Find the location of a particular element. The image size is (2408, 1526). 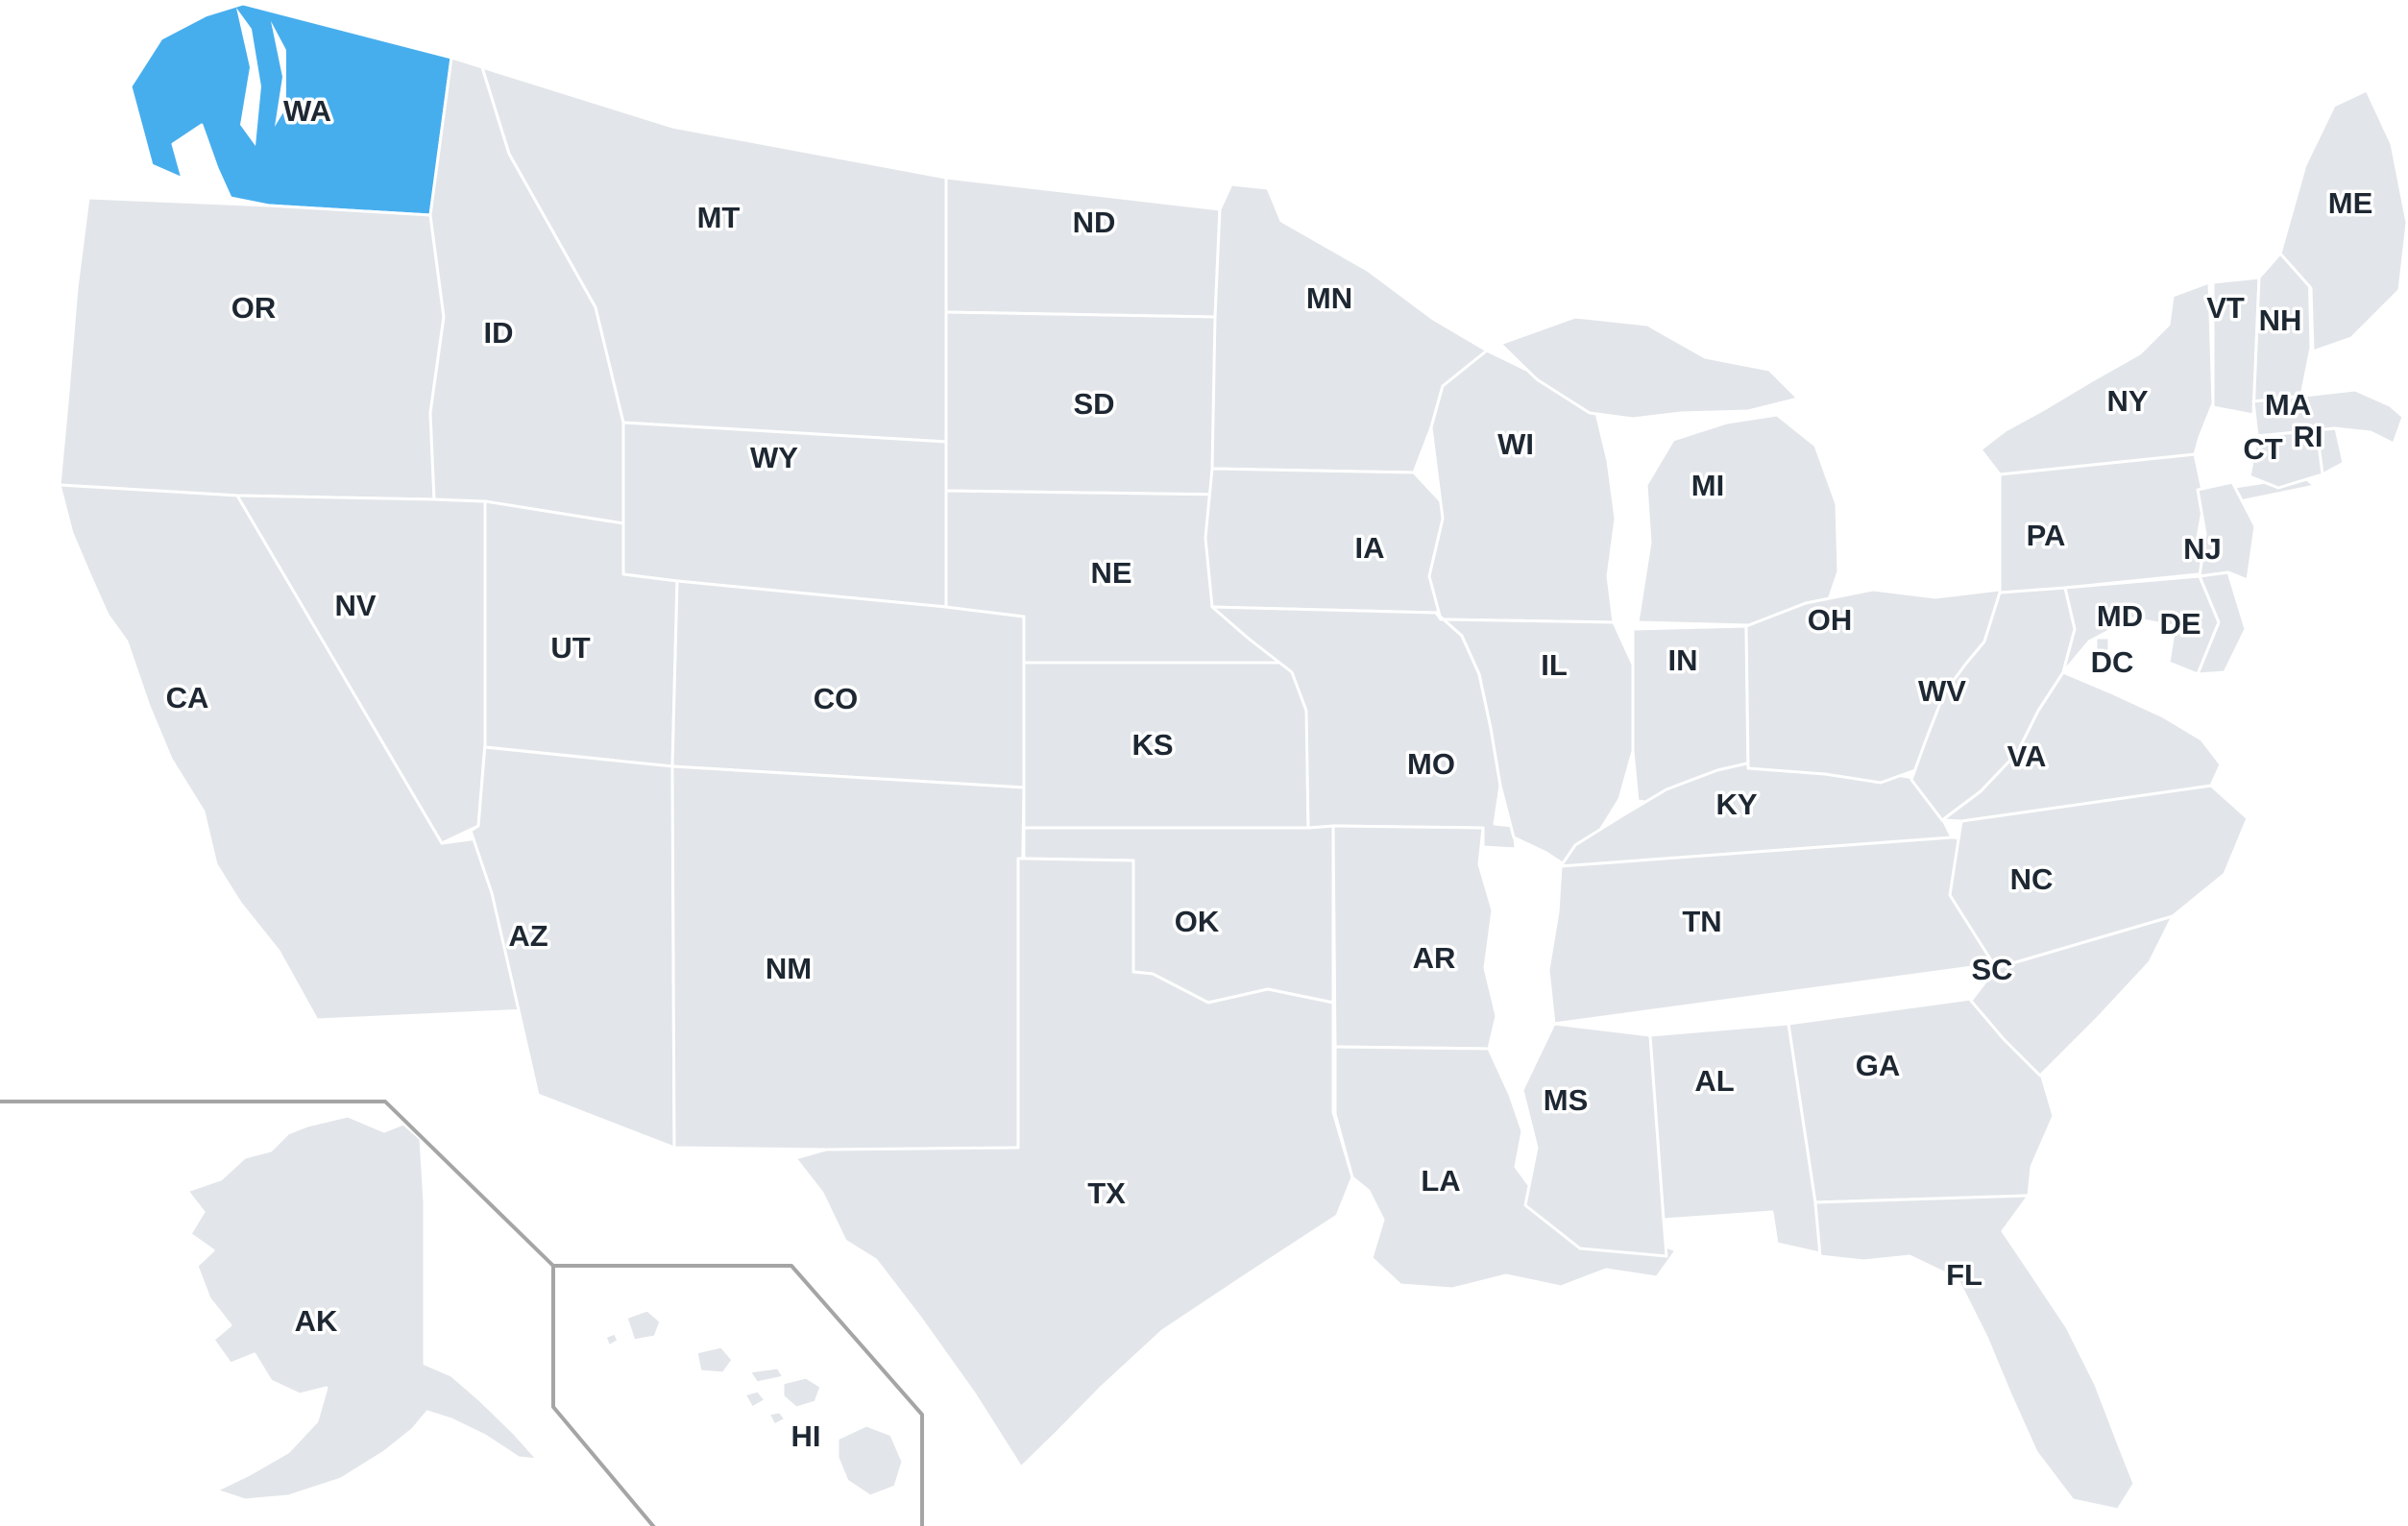

water-layer is located at coordinates (261, 77).